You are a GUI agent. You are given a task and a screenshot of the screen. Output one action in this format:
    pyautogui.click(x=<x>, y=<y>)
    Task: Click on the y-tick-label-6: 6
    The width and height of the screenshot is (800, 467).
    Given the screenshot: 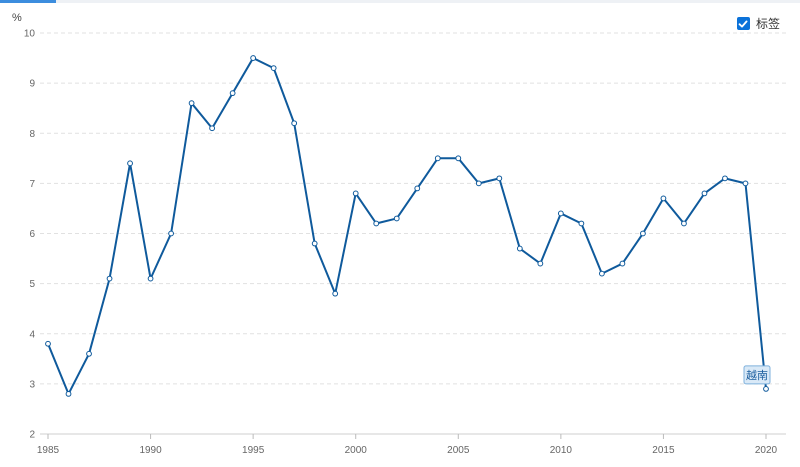 What is the action you would take?
    pyautogui.click(x=32, y=234)
    